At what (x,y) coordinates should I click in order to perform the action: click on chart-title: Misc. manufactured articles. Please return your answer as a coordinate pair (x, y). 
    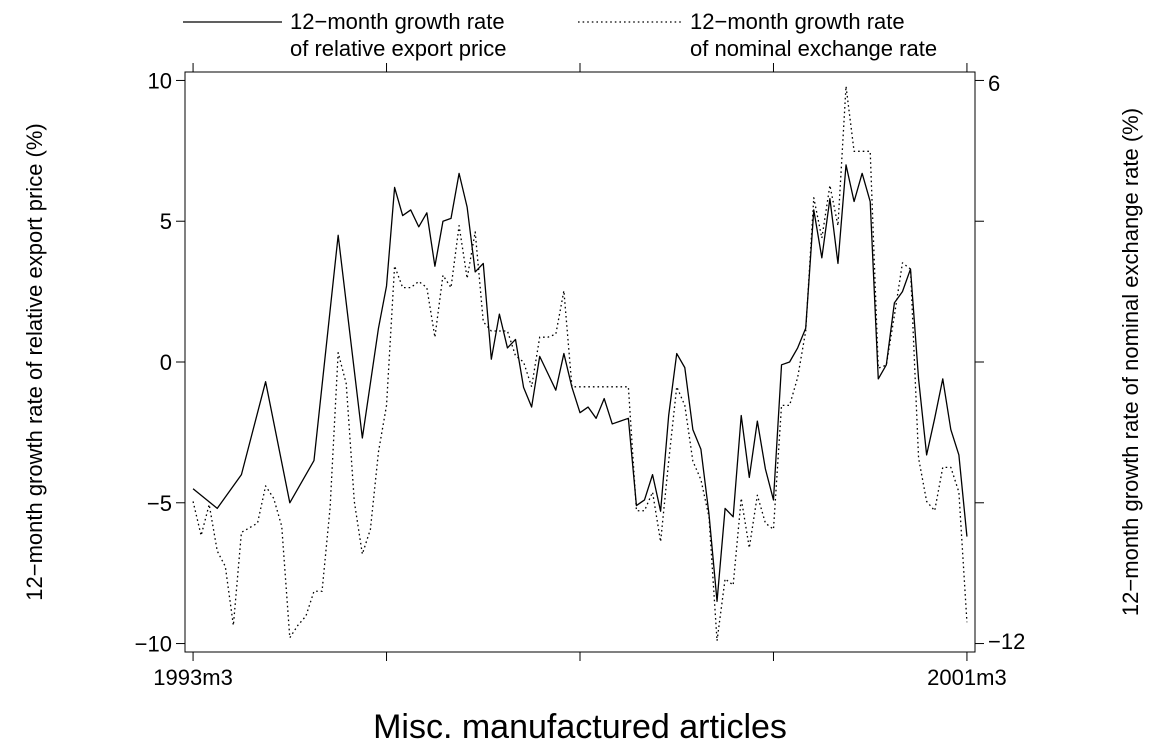
    Looking at the image, I should click on (580, 727).